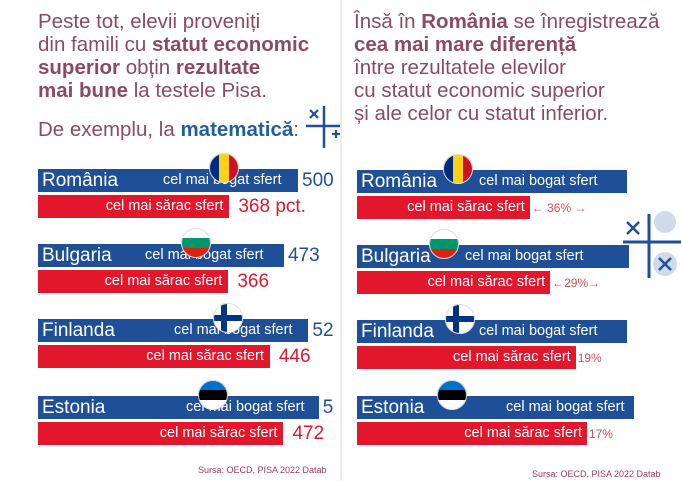 The width and height of the screenshot is (682, 481). Describe the element at coordinates (323, 127) in the screenshot. I see `math-symbols-icon` at that location.